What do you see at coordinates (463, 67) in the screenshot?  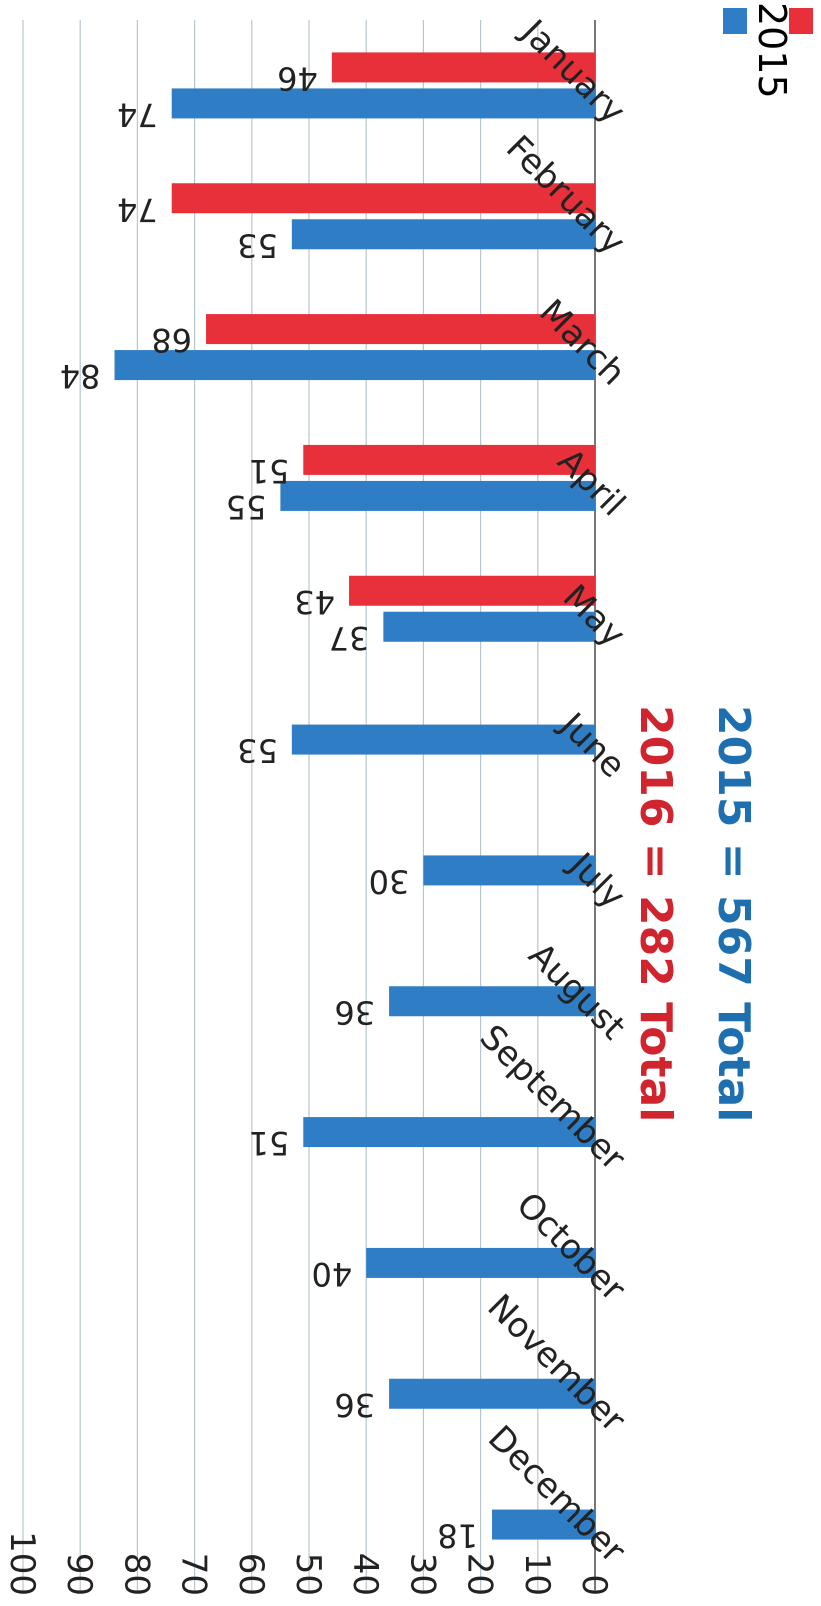 I see `bar-2016-january` at bounding box center [463, 67].